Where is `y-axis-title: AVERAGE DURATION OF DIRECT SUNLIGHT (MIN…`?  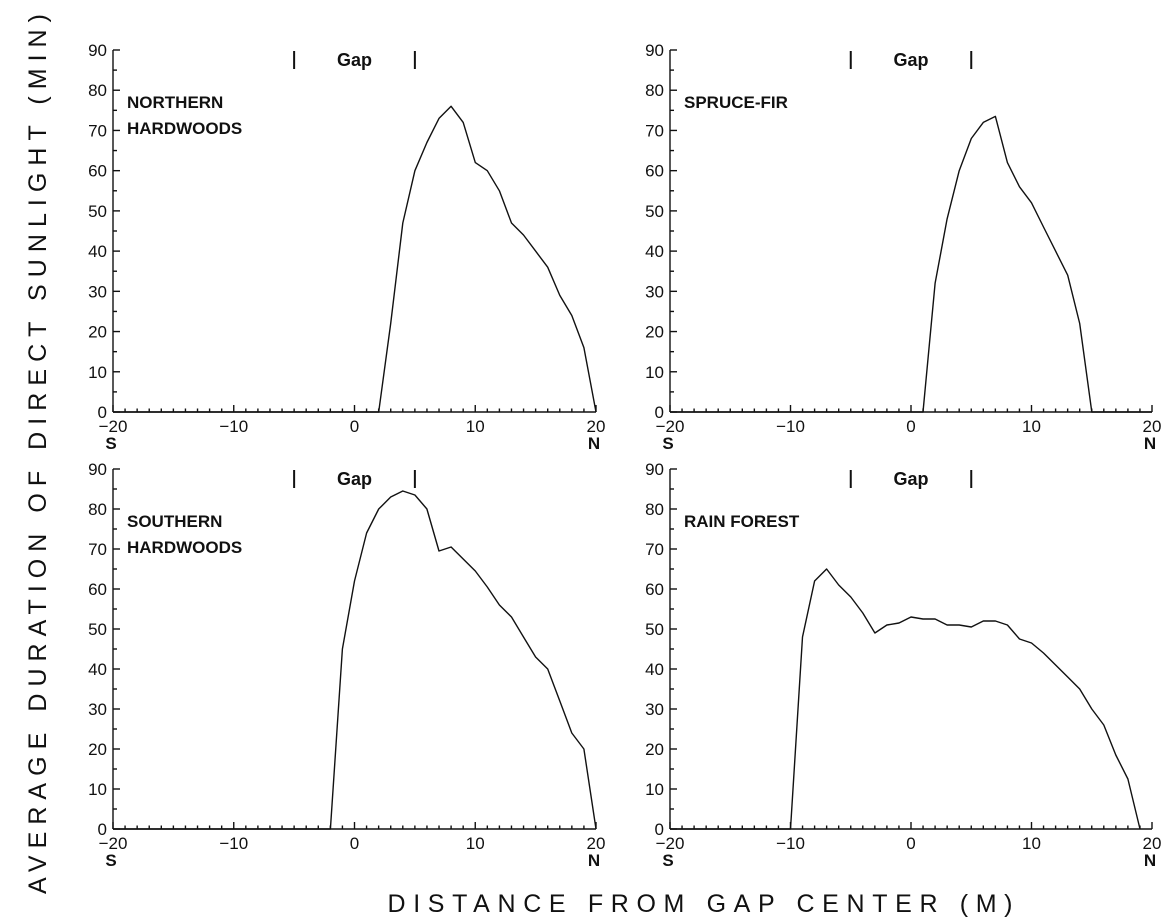
y-axis-title: AVERAGE DURATION OF DIRECT SUNLIGHT (MIN… is located at coordinates (38, 454).